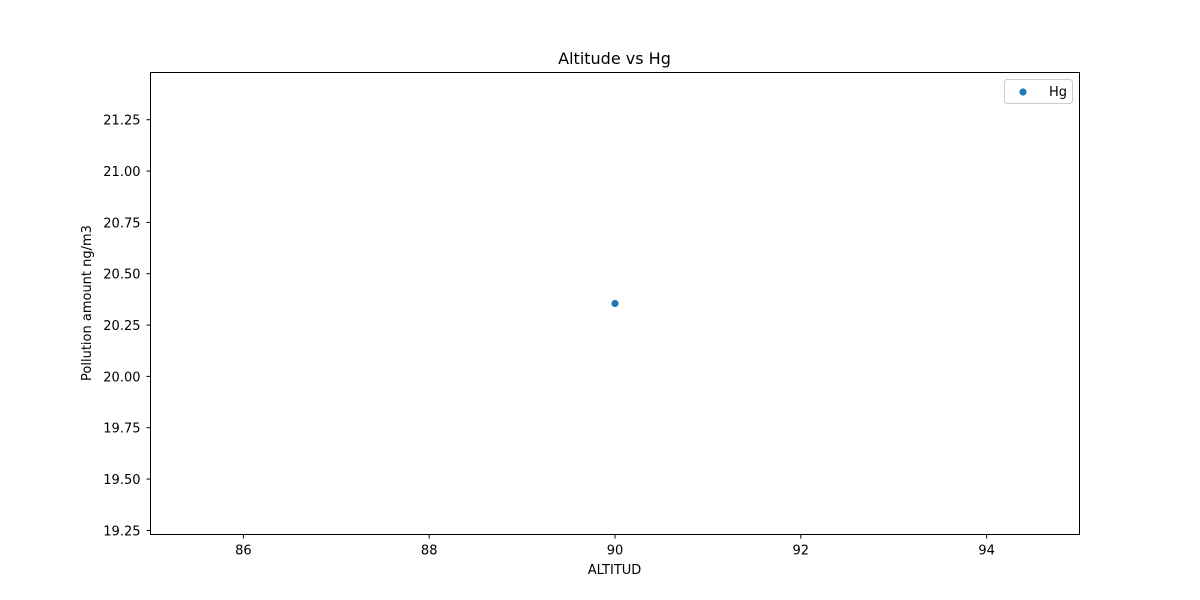 The image size is (1200, 600). What do you see at coordinates (121, 377) in the screenshot?
I see `y-tick-label: 20.00` at bounding box center [121, 377].